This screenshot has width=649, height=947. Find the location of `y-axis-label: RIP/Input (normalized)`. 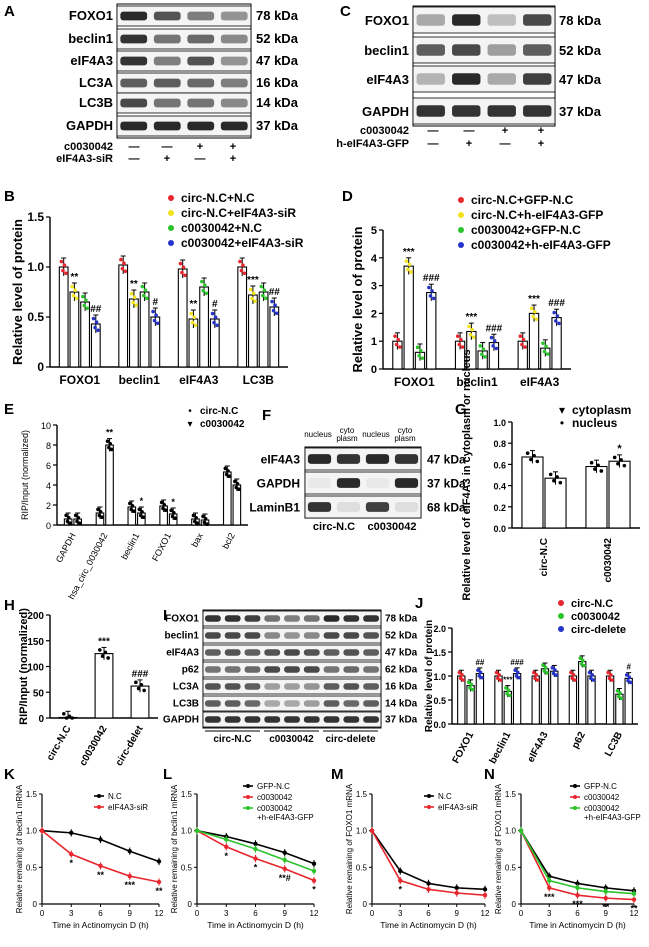

y-axis-label: RIP/Input (normalized) is located at coordinates (25, 475).